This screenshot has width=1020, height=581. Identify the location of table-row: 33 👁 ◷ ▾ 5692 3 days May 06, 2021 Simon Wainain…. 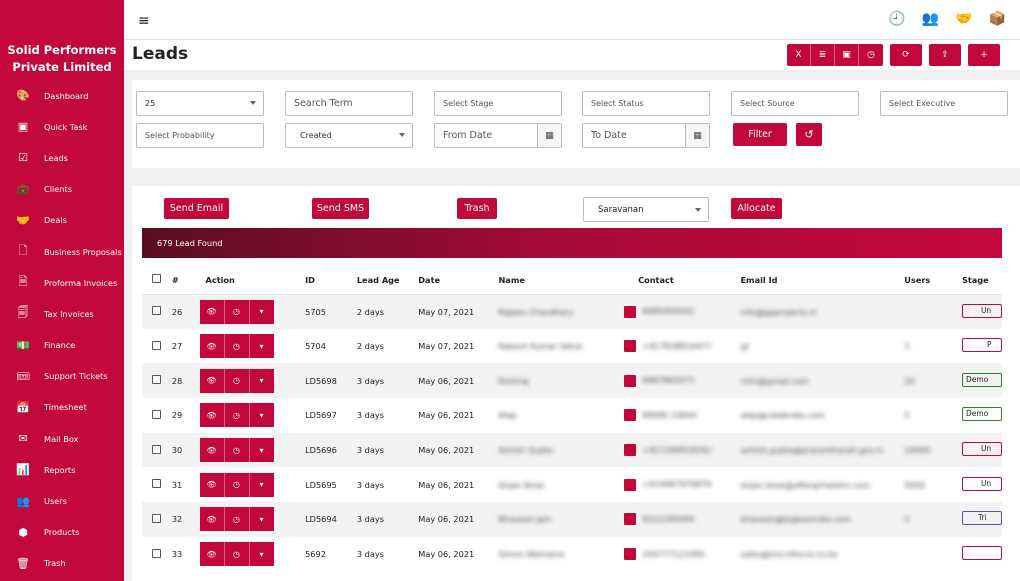
(572, 554).